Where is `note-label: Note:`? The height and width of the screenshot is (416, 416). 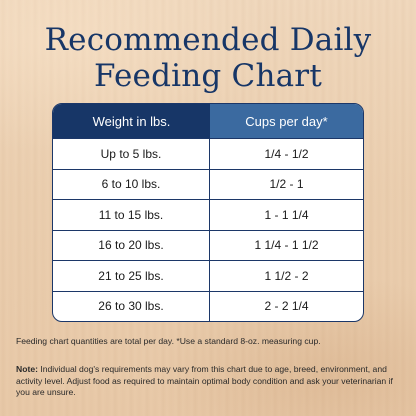
note-label: Note: is located at coordinates (27, 369).